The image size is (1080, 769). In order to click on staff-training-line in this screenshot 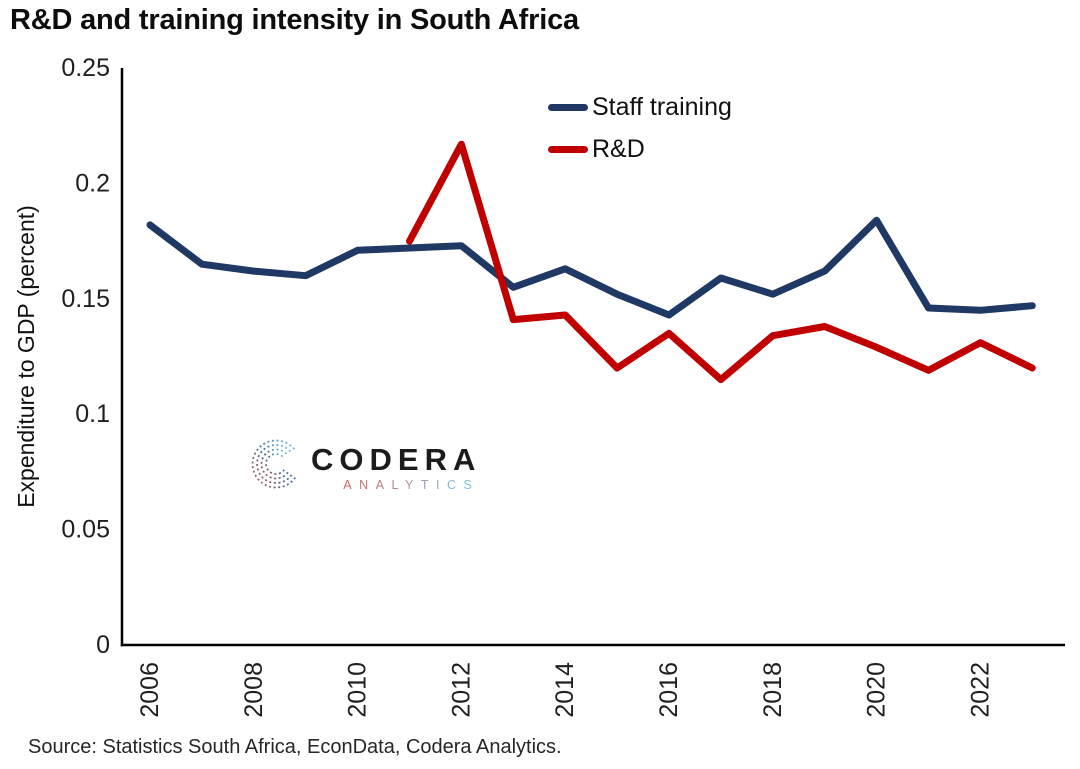, I will do `click(591, 267)`.